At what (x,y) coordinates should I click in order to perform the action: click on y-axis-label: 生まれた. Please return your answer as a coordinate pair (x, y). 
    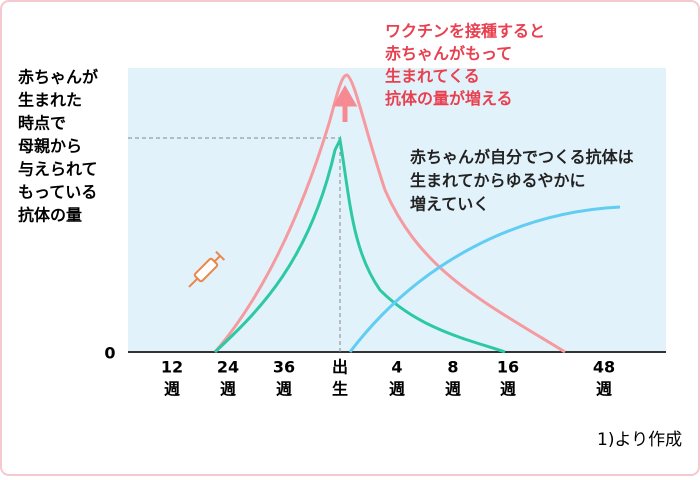
    Looking at the image, I should click on (50, 100).